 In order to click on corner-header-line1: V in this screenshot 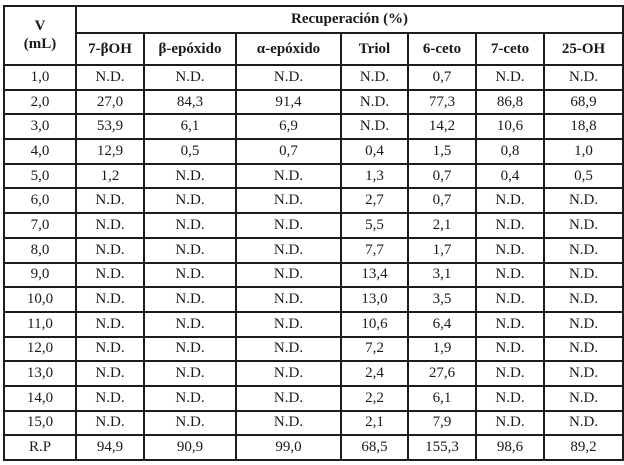, I will do `click(40, 26)`.